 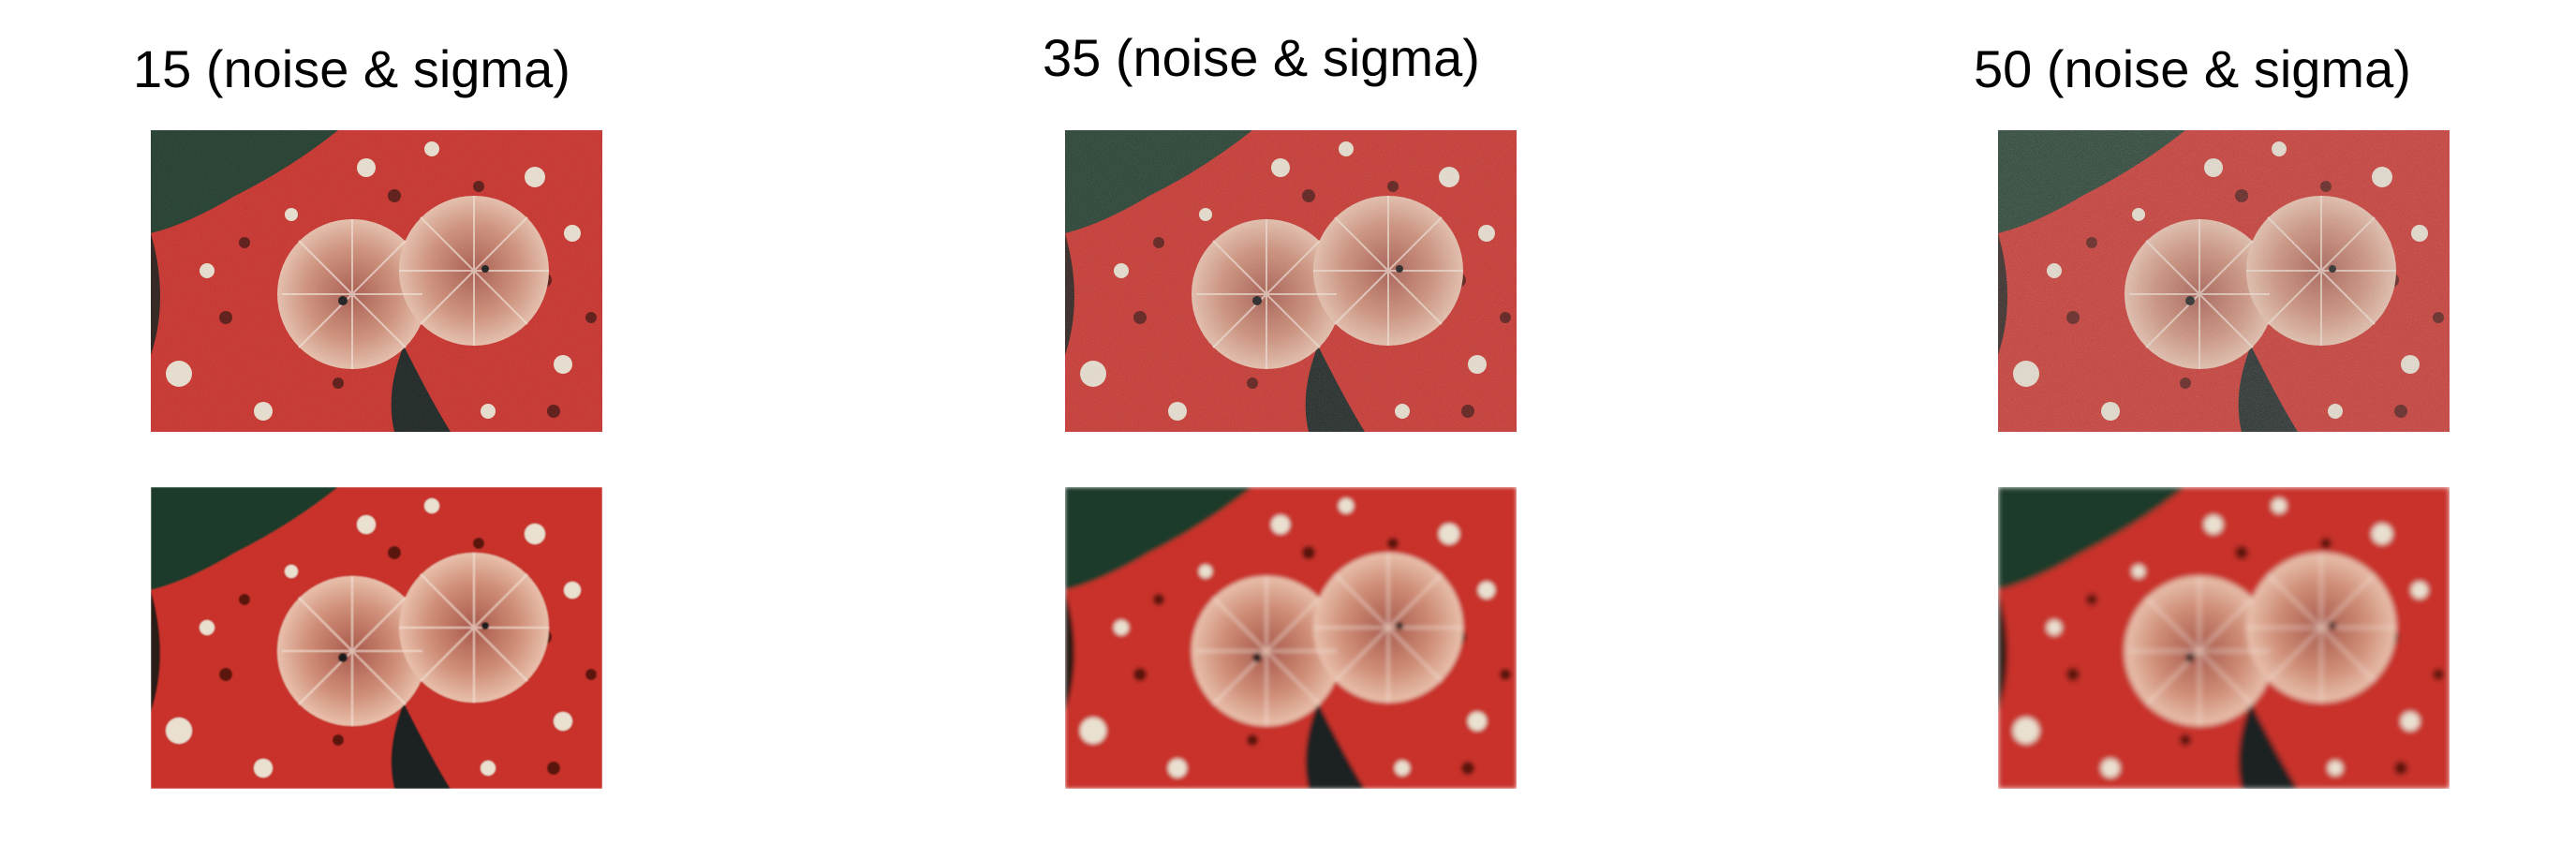 I want to click on column-title-50: 50 (noise & sigma), so click(x=2192, y=68).